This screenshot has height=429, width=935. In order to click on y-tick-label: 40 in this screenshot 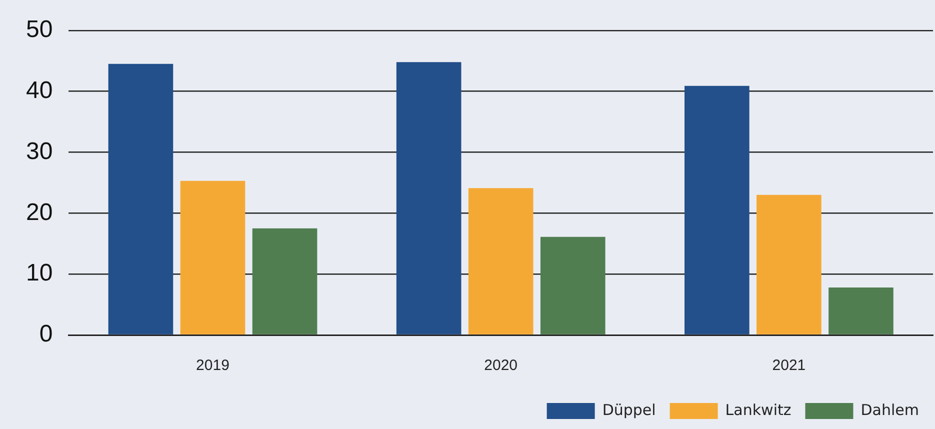, I will do `click(39, 90)`.